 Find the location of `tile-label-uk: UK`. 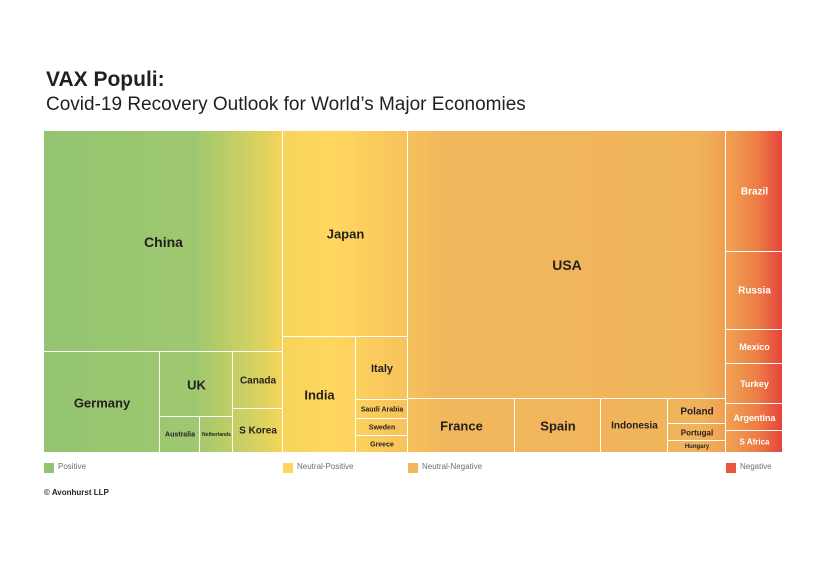

tile-label-uk: UK is located at coordinates (196, 384).